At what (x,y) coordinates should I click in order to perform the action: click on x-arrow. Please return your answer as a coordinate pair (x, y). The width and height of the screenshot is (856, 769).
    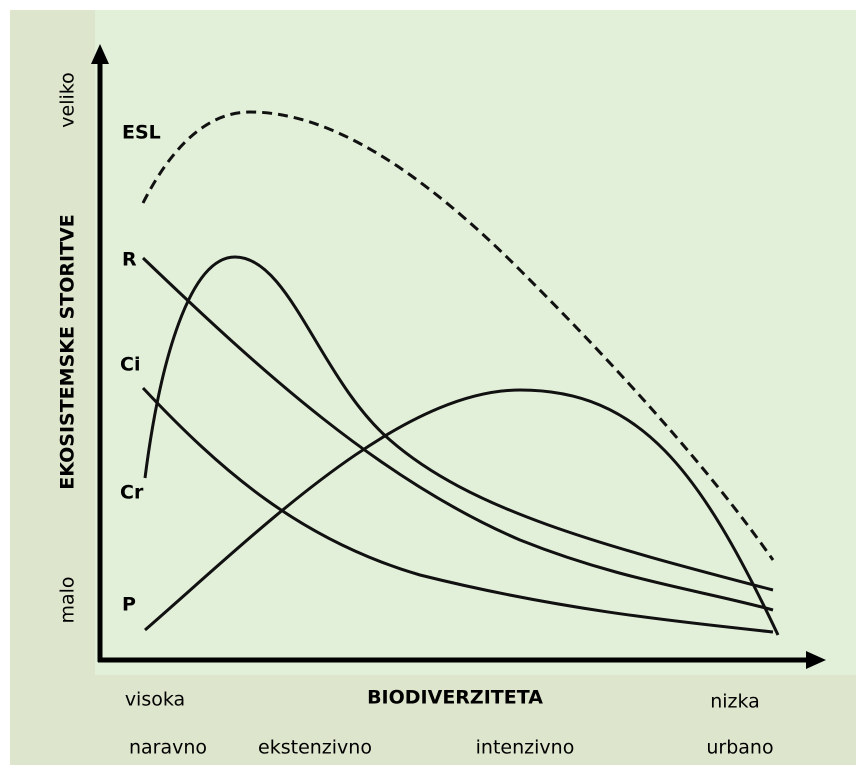
    Looking at the image, I should click on (816, 660).